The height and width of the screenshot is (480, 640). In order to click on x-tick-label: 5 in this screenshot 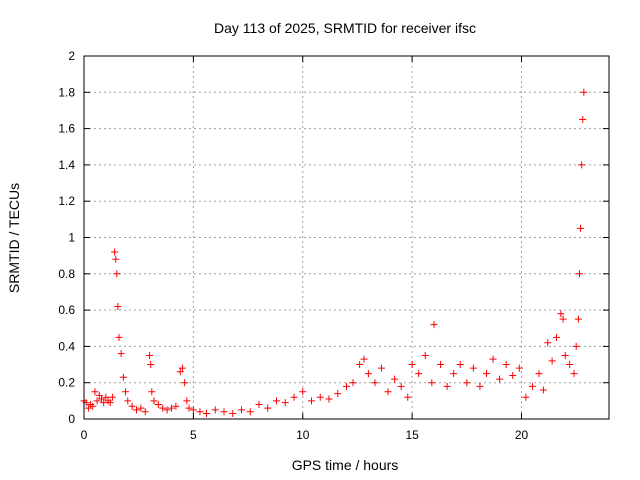, I will do `click(193, 435)`.